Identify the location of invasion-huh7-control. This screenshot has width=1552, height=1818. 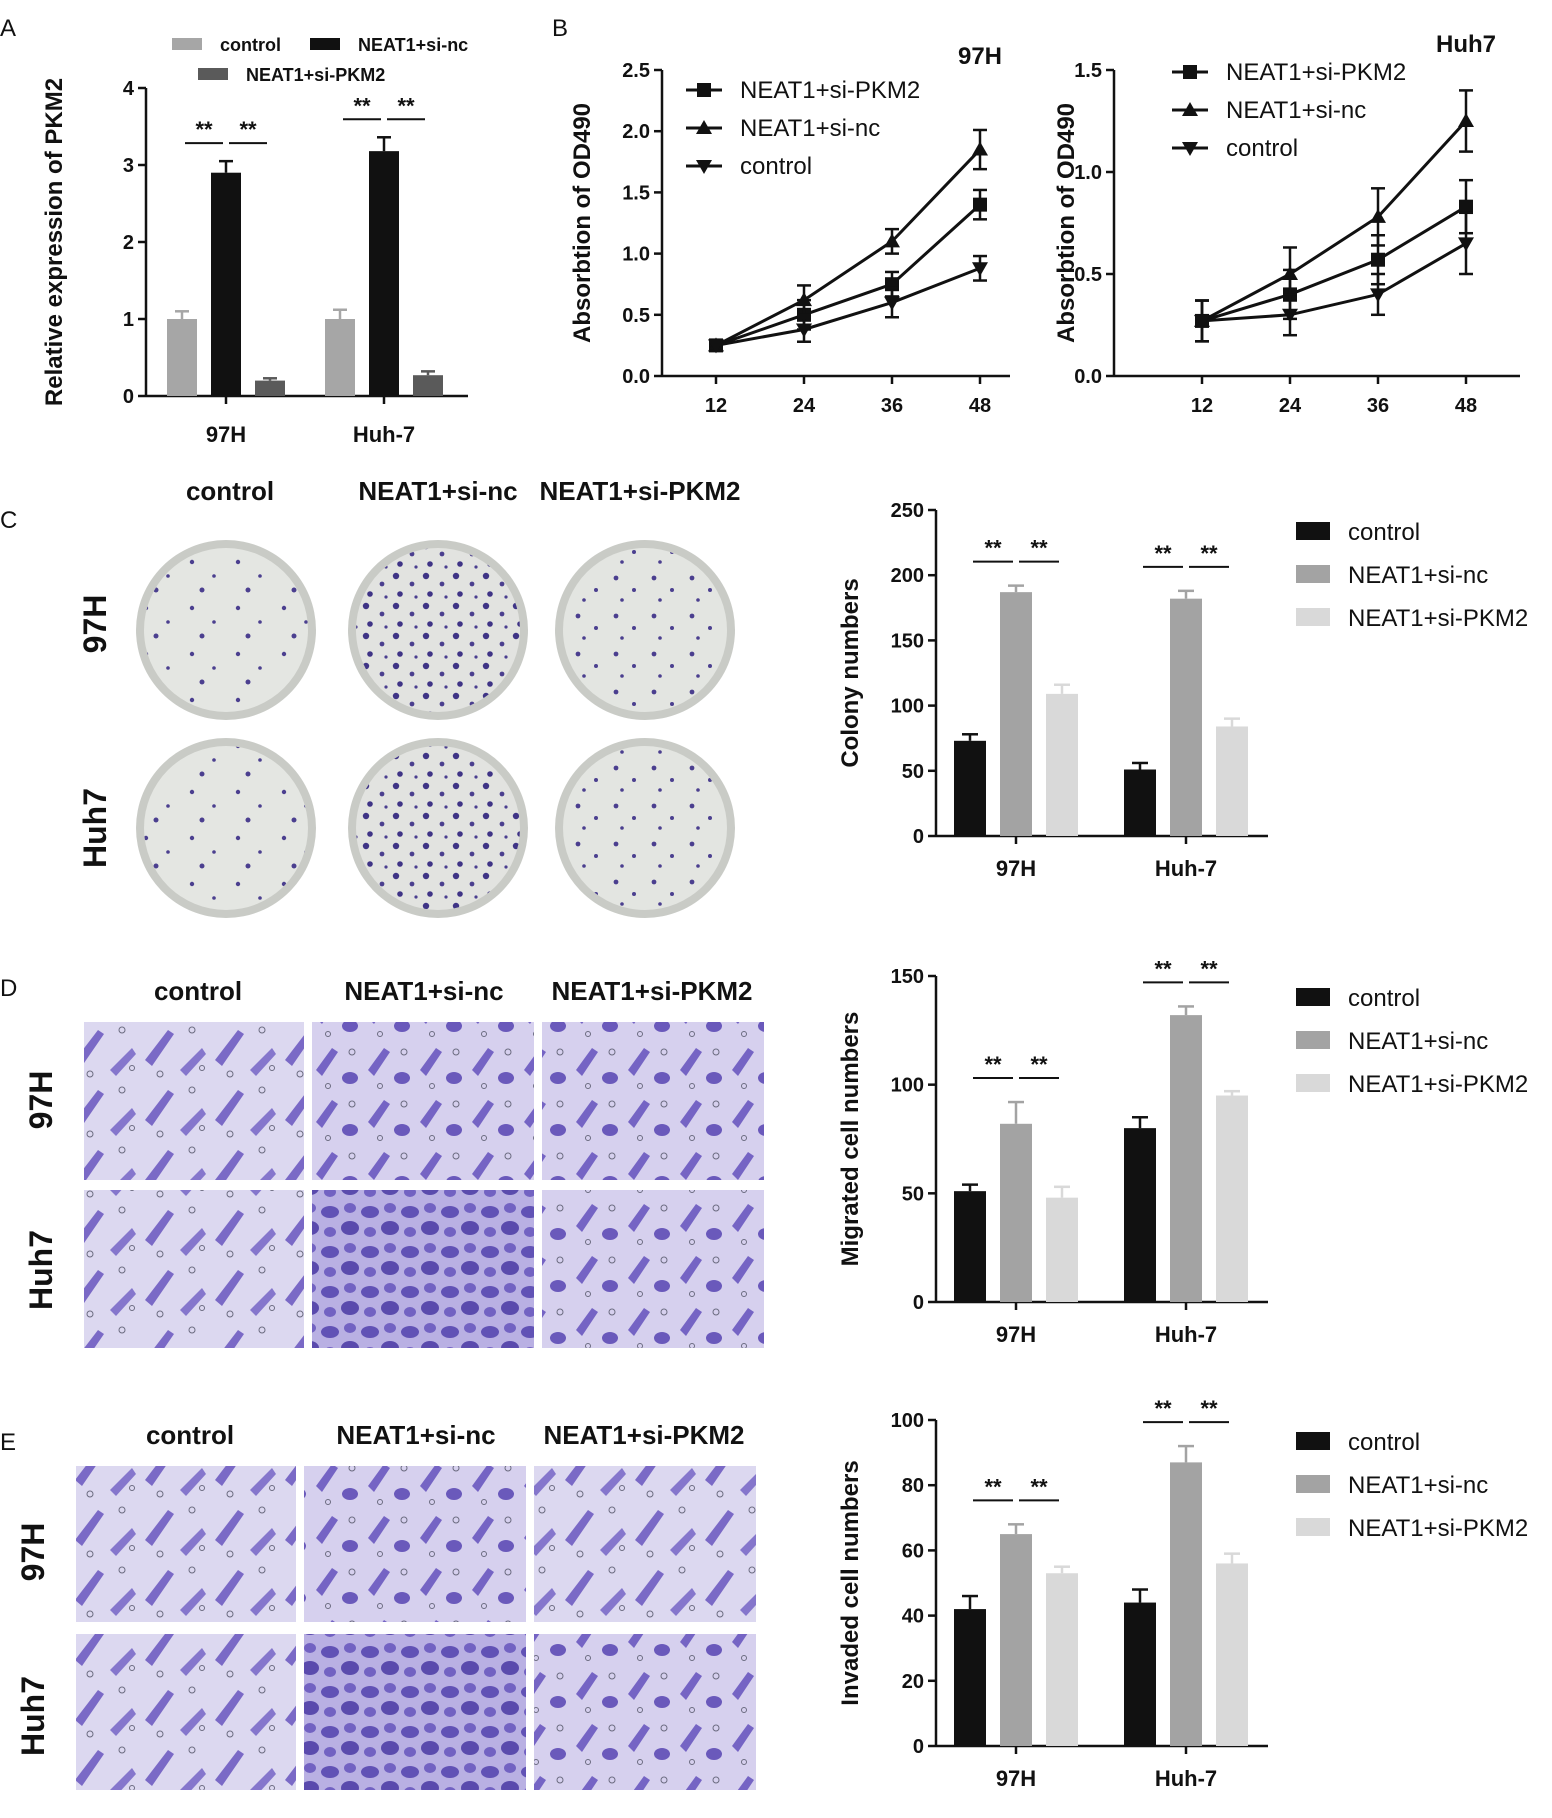
(186, 1712).